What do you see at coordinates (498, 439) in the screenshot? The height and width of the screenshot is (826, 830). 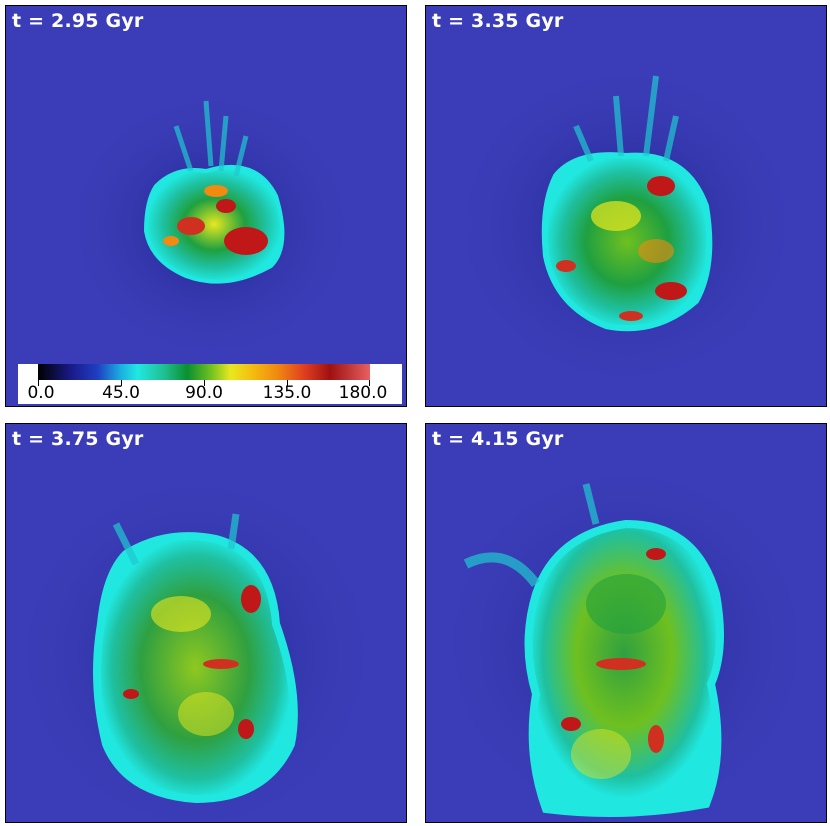 I see `time-label: t = 4.15 Gyr` at bounding box center [498, 439].